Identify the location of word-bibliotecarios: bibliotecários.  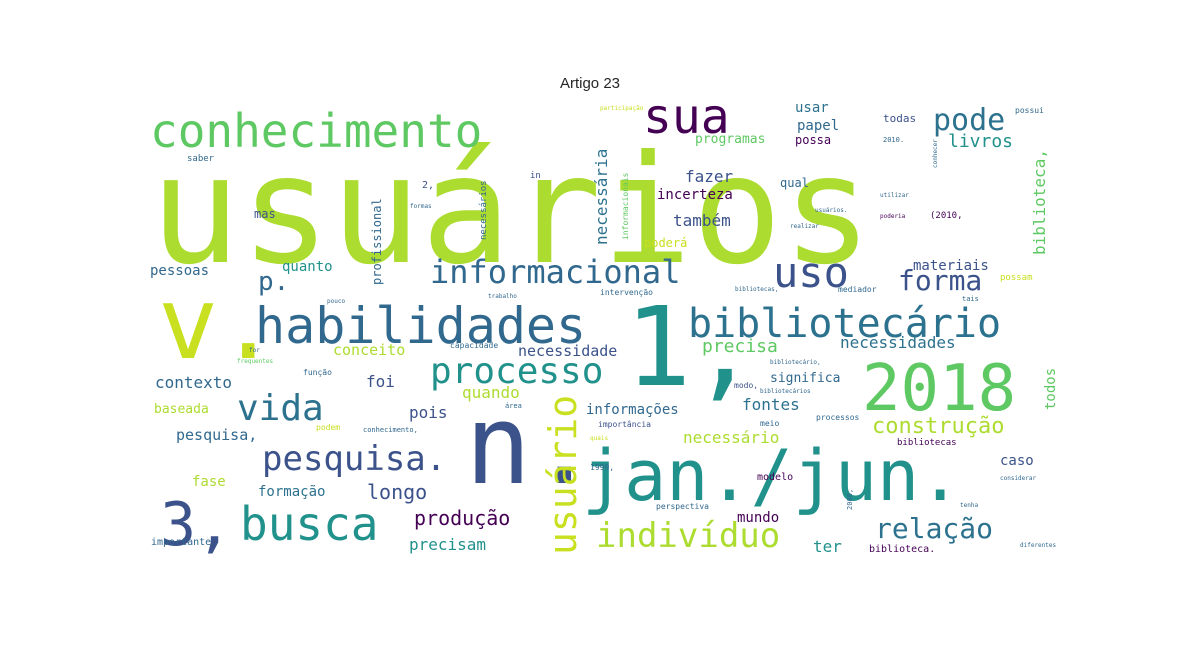
(785, 391).